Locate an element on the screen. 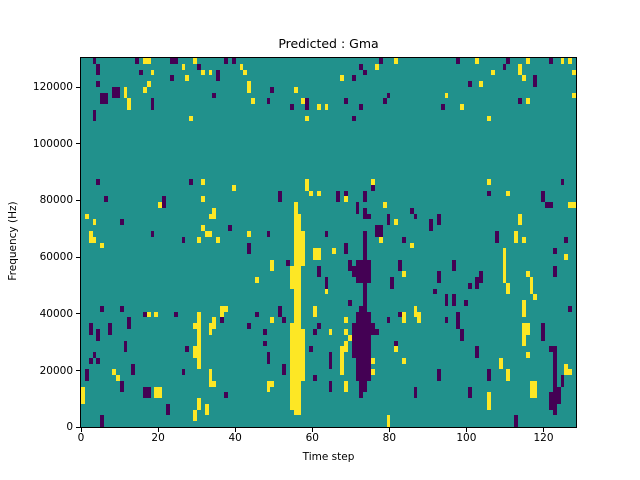 This screenshot has height=480, width=640. y-tick-mark is located at coordinates (78, 144).